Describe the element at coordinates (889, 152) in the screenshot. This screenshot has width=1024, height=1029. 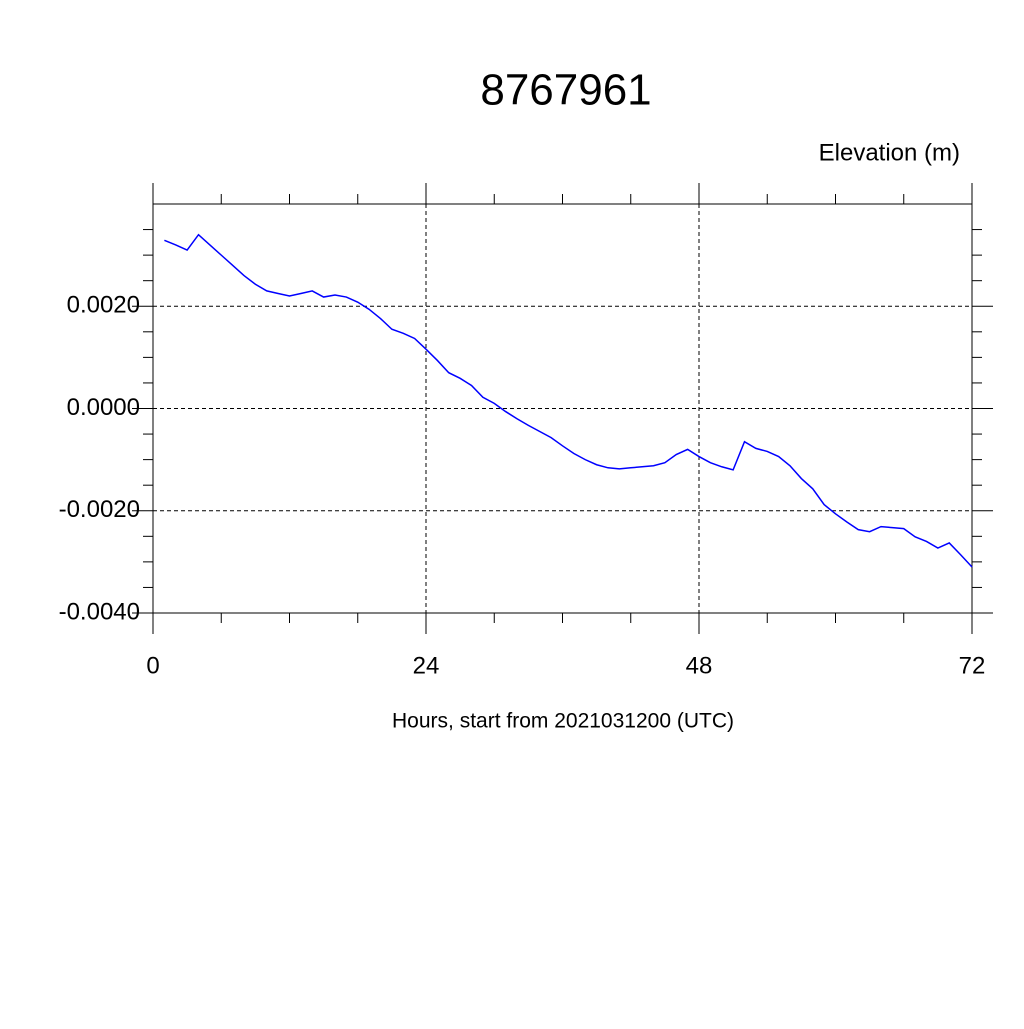
I see `y-axis-label: Elevation (m)` at that location.